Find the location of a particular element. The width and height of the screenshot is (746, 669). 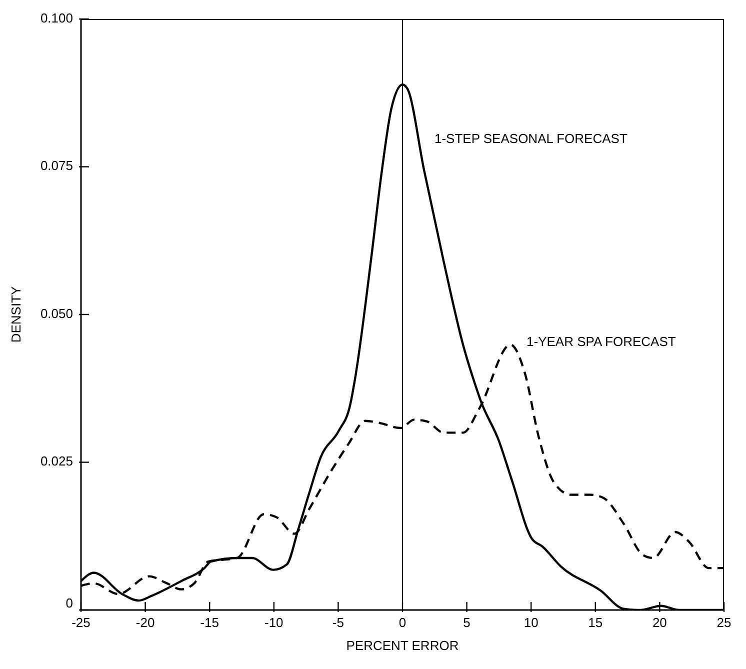

x-tick-label: 15 is located at coordinates (595, 622).